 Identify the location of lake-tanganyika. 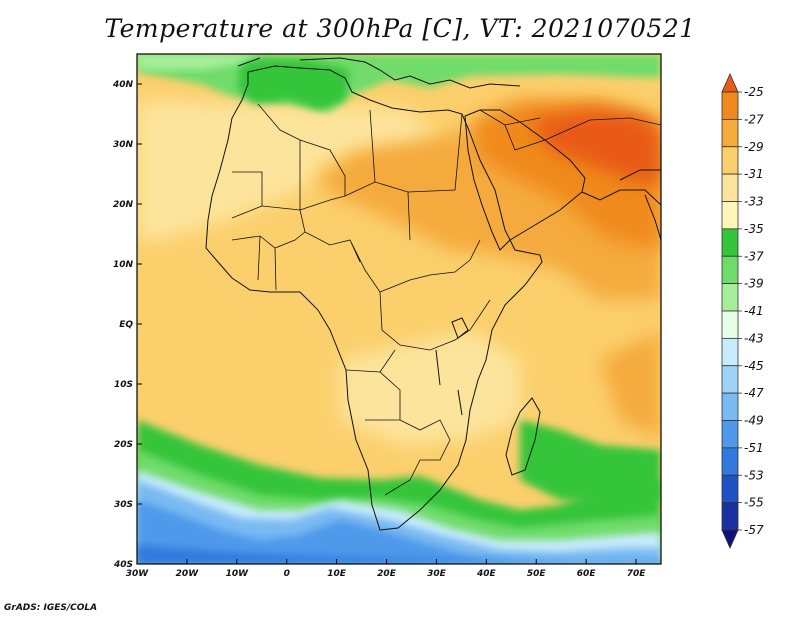
(438, 367).